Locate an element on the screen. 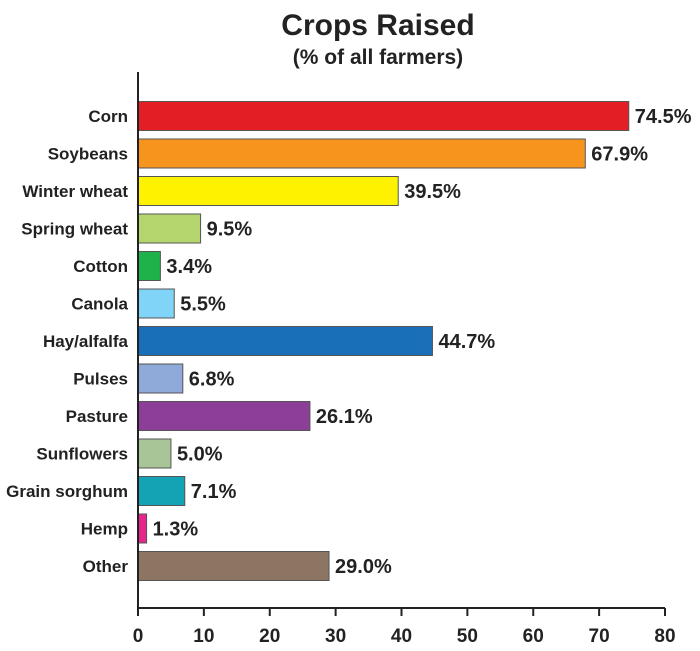  x-tick-label: 70 is located at coordinates (599, 636).